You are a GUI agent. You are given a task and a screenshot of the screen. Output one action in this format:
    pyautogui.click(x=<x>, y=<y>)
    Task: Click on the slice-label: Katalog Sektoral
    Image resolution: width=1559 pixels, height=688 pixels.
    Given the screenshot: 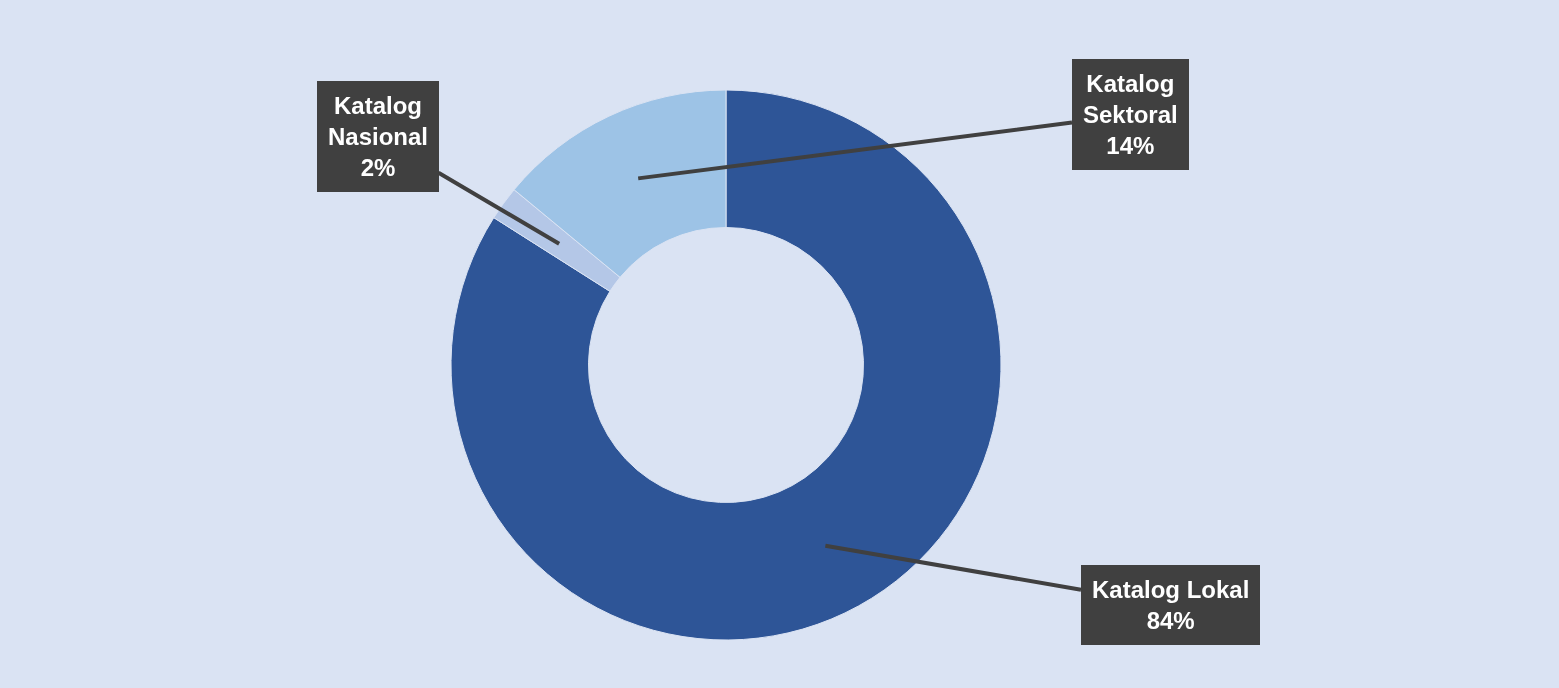 What is the action you would take?
    pyautogui.click(x=1130, y=99)
    